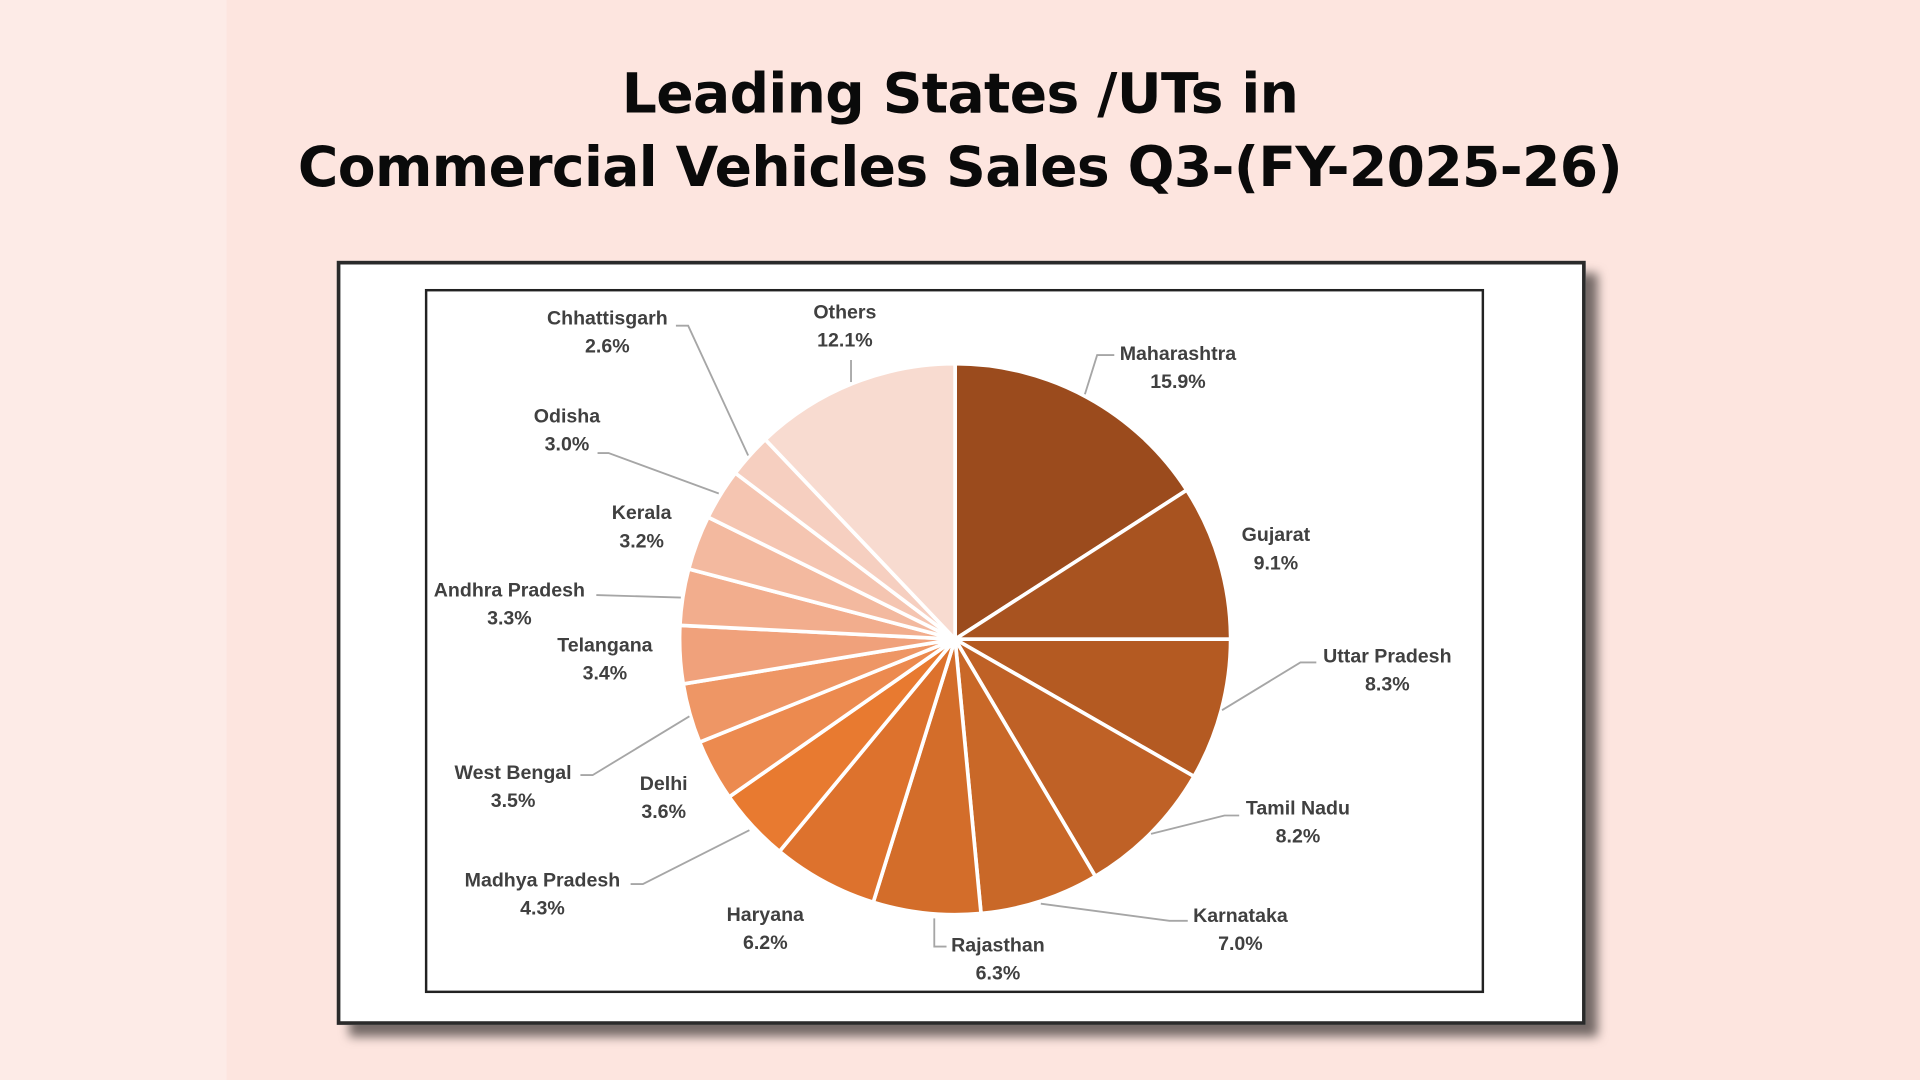  I want to click on data-label-name-west-bengal: West Bengal, so click(512, 773).